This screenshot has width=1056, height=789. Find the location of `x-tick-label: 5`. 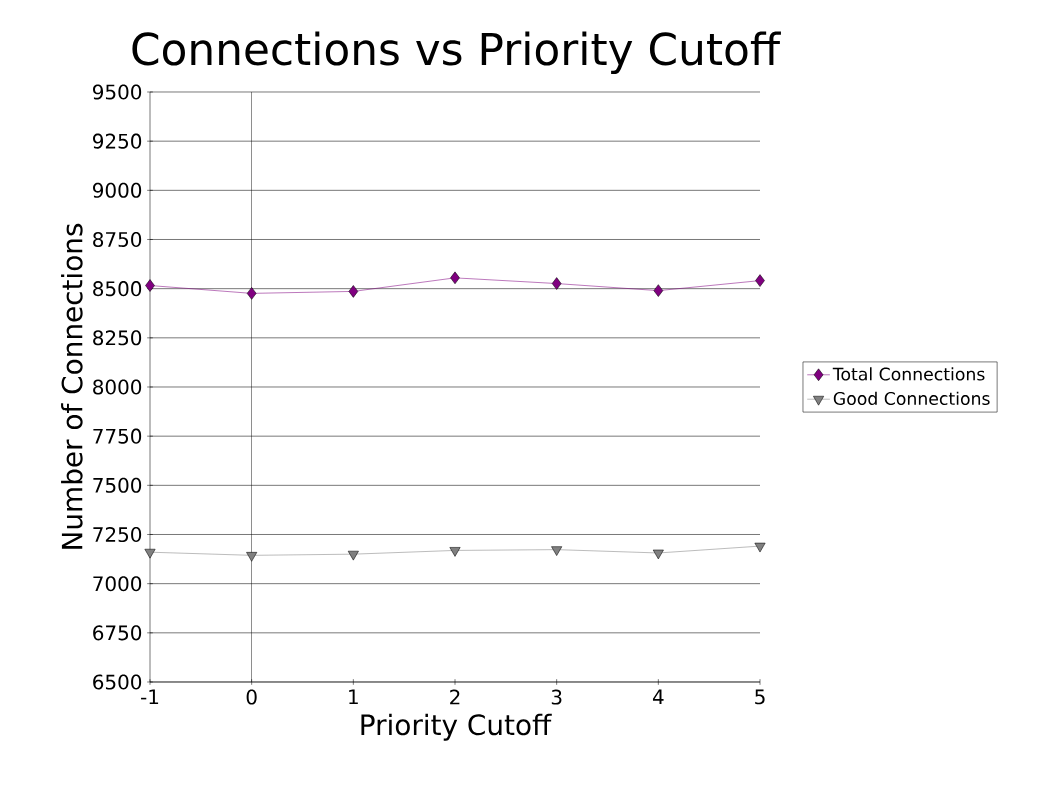

x-tick-label: 5 is located at coordinates (760, 697).